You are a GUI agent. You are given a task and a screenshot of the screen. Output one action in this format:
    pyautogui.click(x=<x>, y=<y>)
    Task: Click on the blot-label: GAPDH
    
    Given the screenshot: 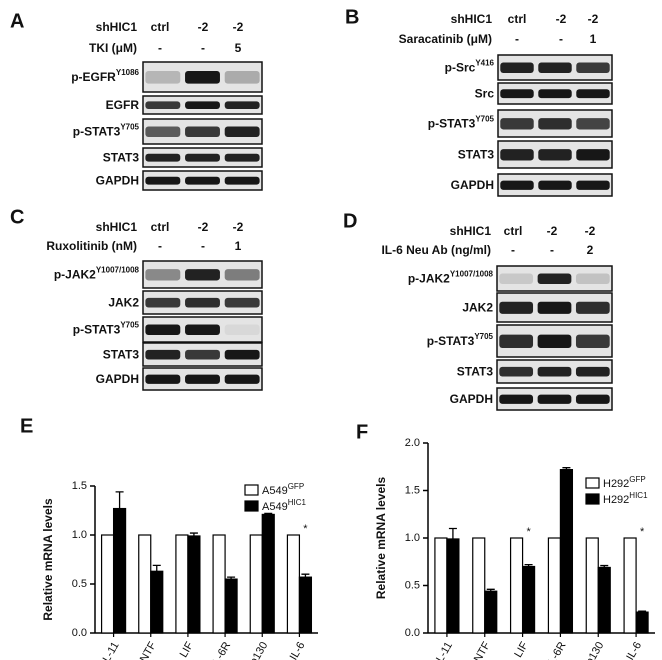 What is the action you would take?
    pyautogui.click(x=471, y=399)
    